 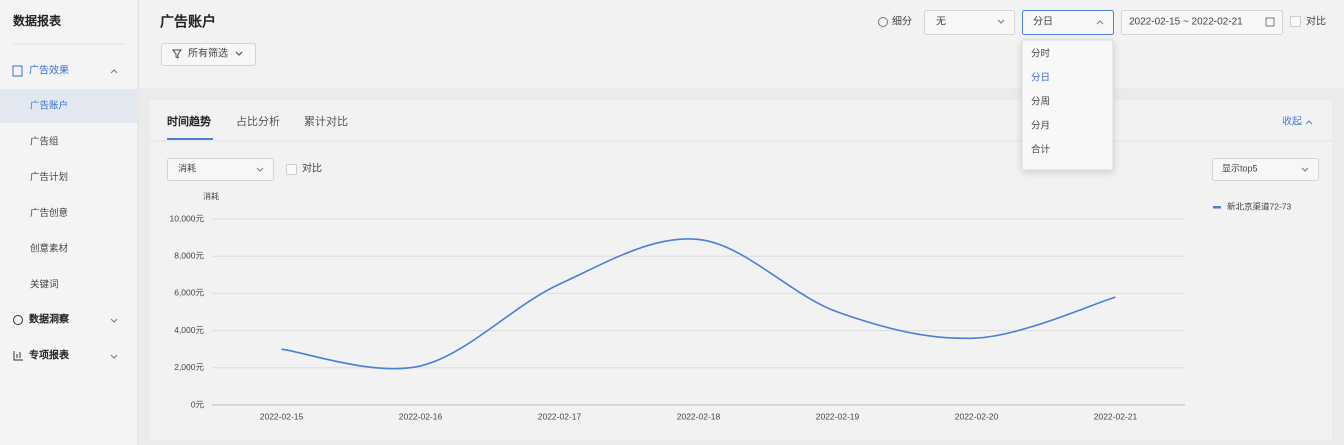 What do you see at coordinates (49, 106) in the screenshot?
I see `nav-item: 广告账户` at bounding box center [49, 106].